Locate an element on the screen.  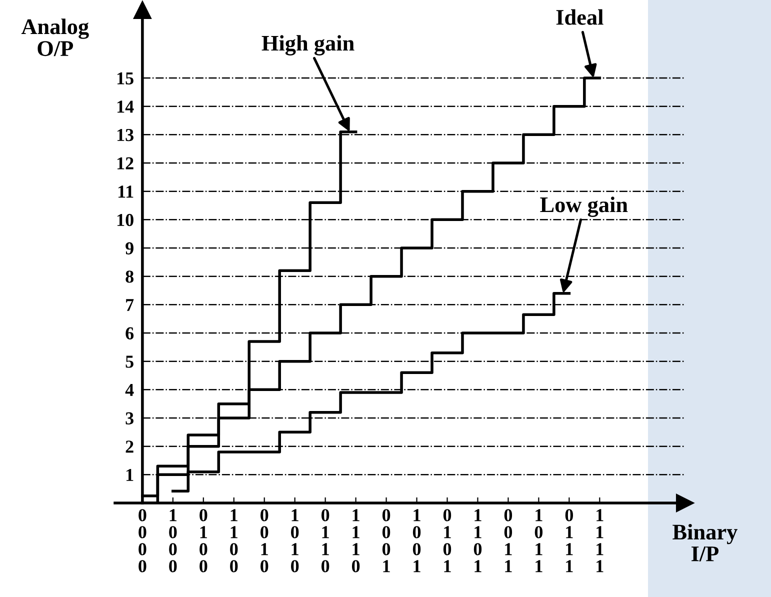
y-tick-label: 9 is located at coordinates (130, 248).